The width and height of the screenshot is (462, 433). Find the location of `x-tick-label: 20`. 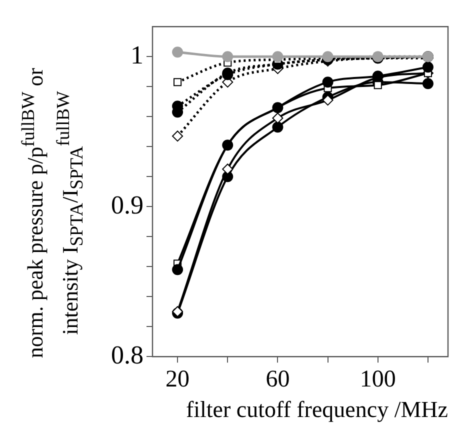

x-tick-label: 20 is located at coordinates (178, 379).